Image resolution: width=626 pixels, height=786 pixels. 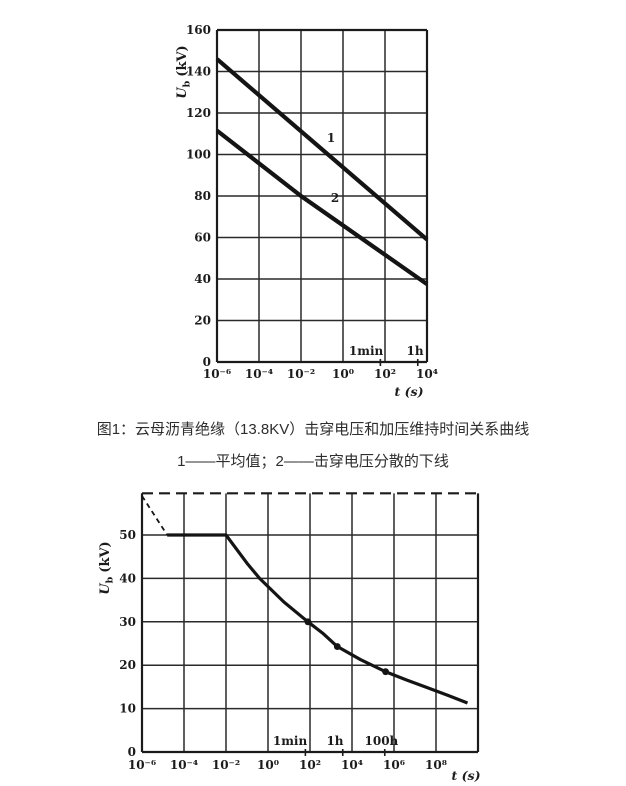 I want to click on svg-text: 120, so click(x=198, y=113).